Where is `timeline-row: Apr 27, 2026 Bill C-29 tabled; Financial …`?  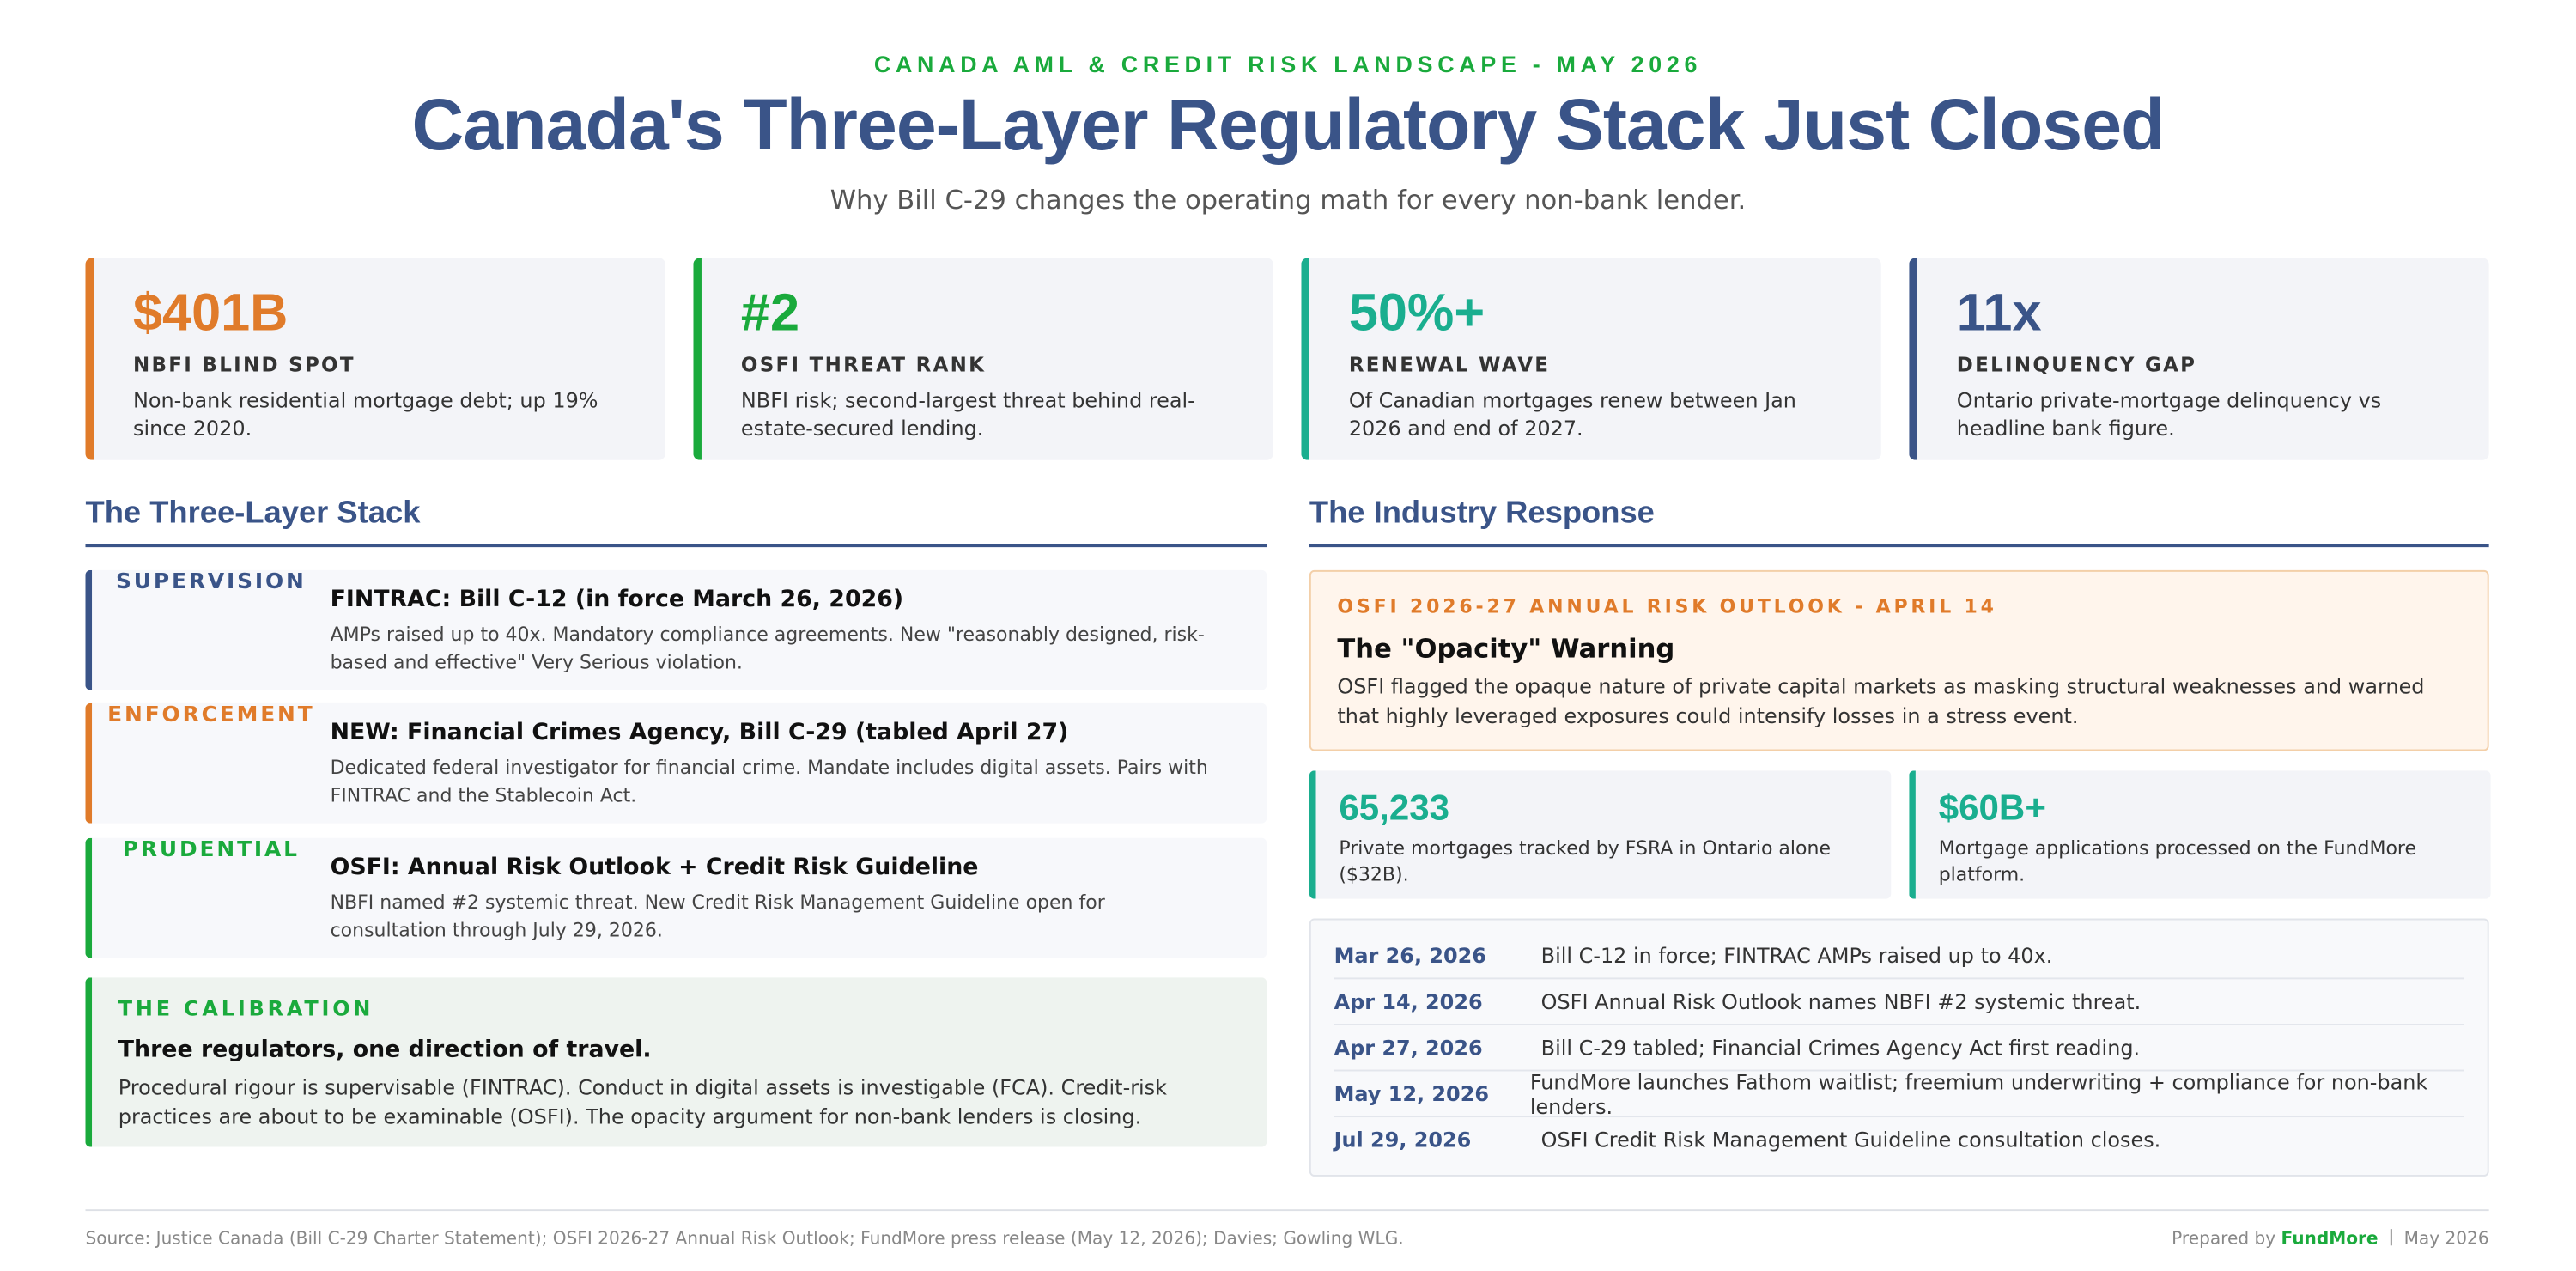 timeline-row: Apr 27, 2026 Bill C-29 tabled; Financial … is located at coordinates (1899, 1049).